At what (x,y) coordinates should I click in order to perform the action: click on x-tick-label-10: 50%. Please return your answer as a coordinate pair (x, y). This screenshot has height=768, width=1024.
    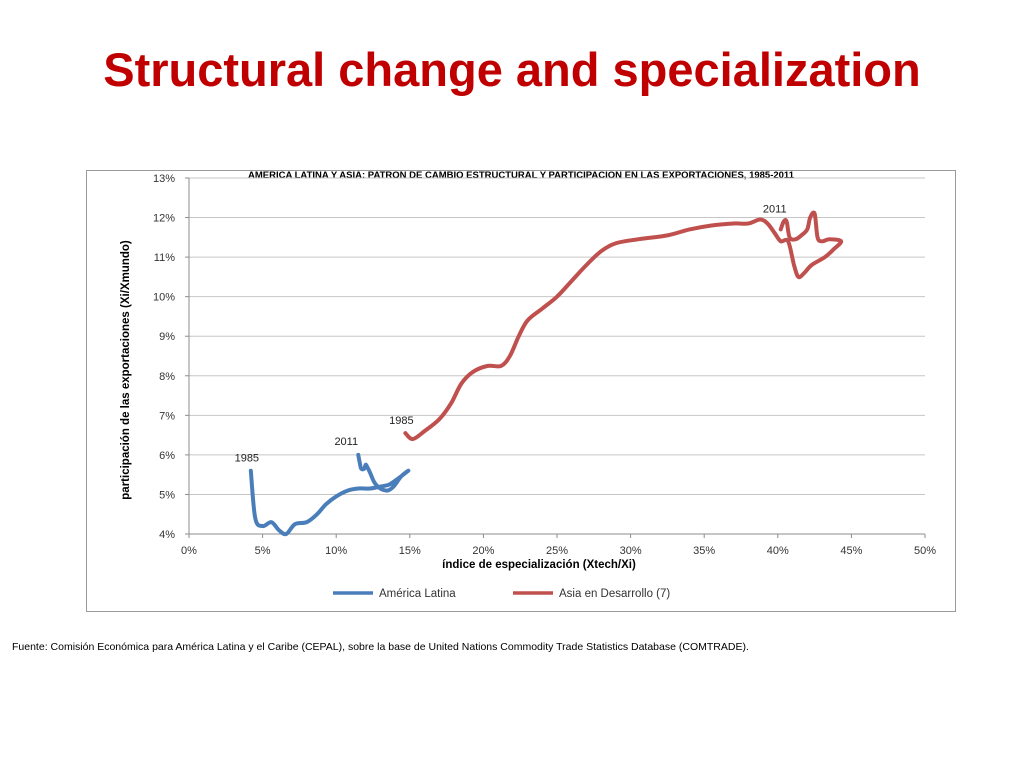
    Looking at the image, I should click on (925, 551).